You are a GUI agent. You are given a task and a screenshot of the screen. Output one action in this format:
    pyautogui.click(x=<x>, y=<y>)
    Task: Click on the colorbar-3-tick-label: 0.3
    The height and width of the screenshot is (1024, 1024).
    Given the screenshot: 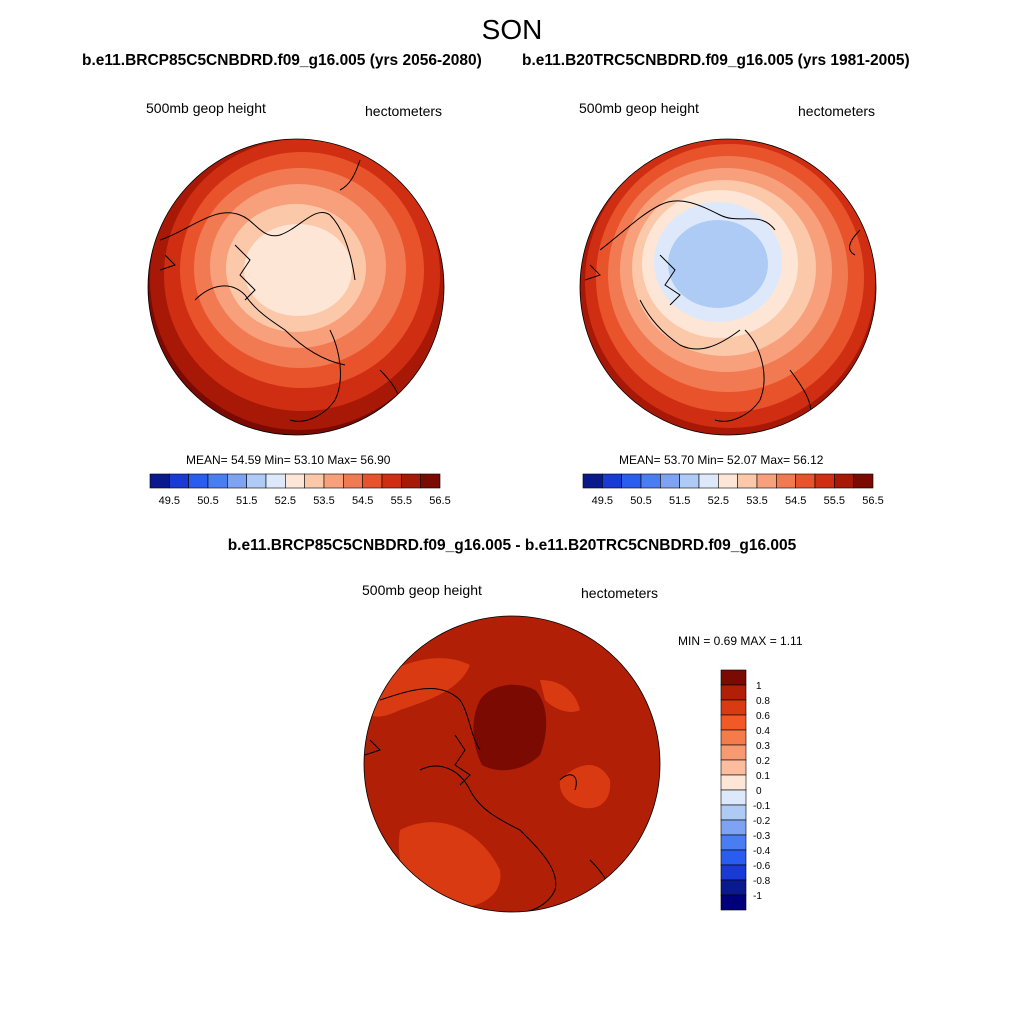 What is the action you would take?
    pyautogui.click(x=763, y=746)
    